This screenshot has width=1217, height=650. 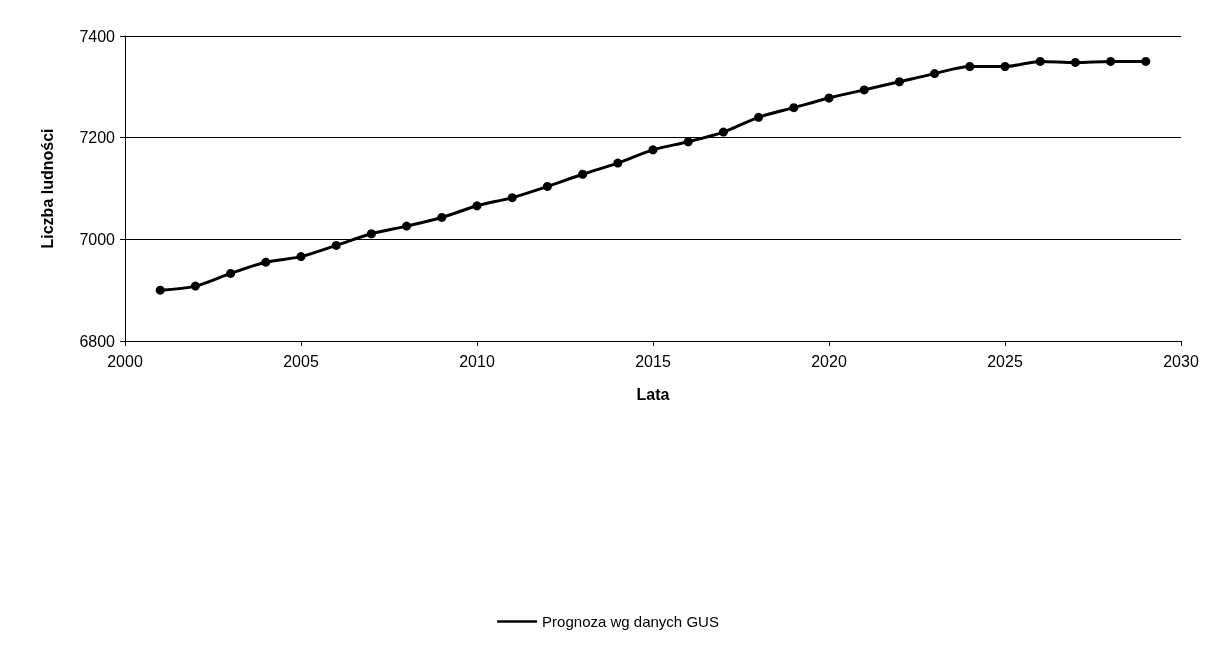 I want to click on legend-label: Prognoza wg danych GUS, so click(x=630, y=621).